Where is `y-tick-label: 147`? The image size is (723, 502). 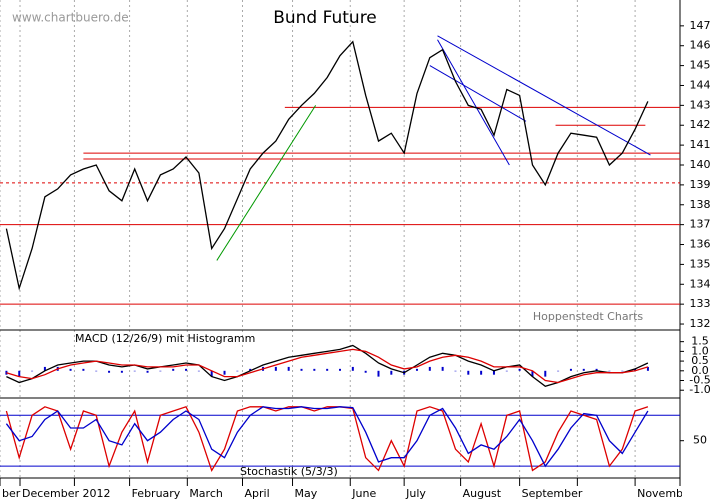 y-tick-label: 147 is located at coordinates (700, 25).